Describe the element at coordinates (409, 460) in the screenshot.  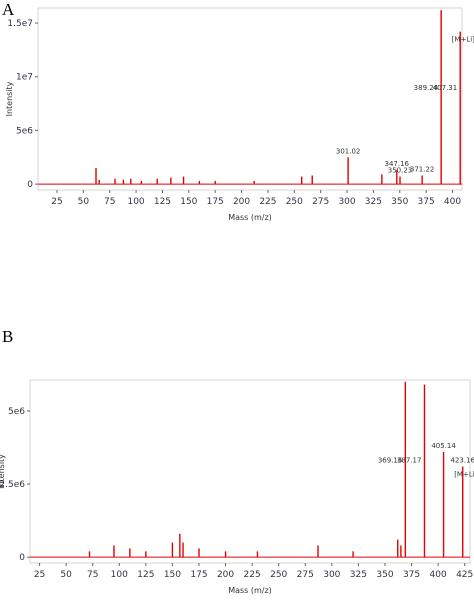
I see `peak-label: 387.17` at that location.